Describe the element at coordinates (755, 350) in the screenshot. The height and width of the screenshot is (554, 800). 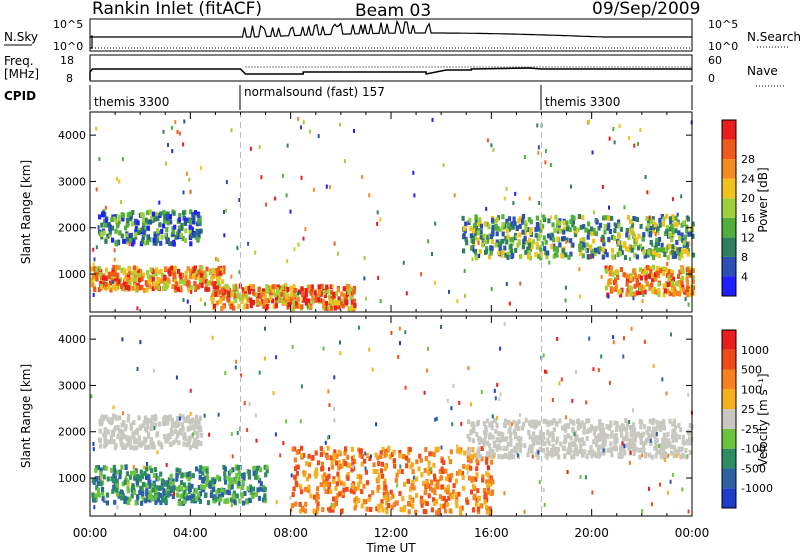
I see `colorbar-tick-label: 1000` at that location.